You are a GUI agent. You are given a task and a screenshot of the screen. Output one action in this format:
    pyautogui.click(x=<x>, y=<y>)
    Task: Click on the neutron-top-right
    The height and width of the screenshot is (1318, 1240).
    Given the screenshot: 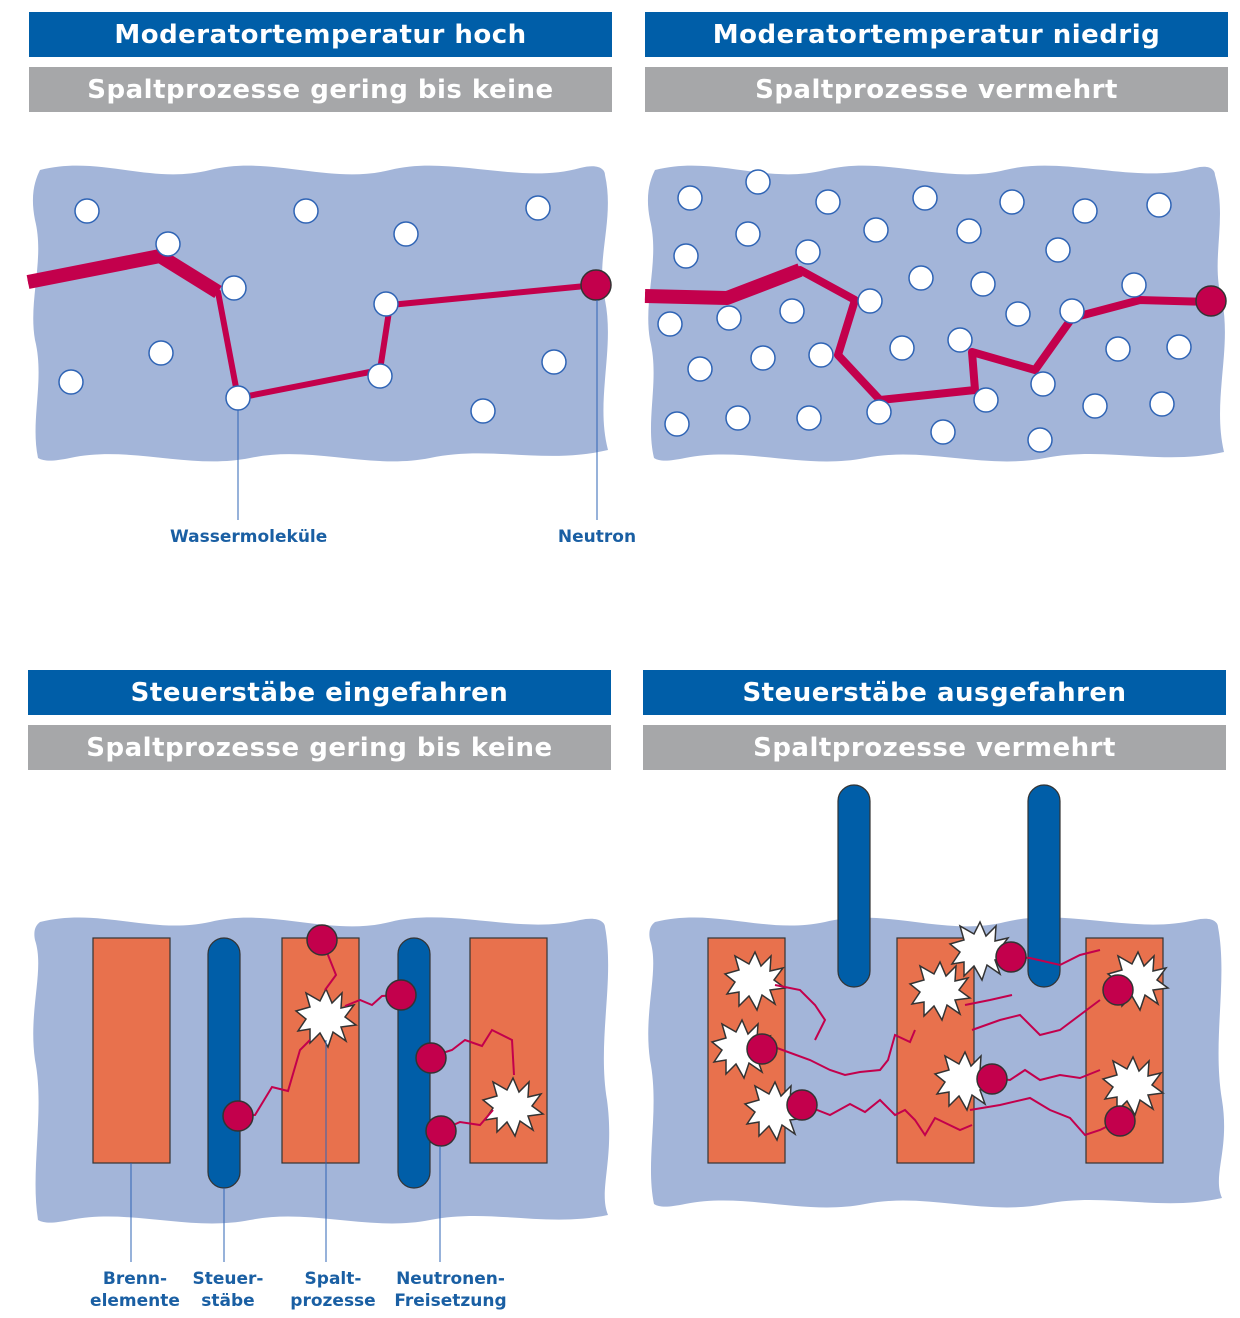 What is the action you would take?
    pyautogui.click(x=1211, y=301)
    